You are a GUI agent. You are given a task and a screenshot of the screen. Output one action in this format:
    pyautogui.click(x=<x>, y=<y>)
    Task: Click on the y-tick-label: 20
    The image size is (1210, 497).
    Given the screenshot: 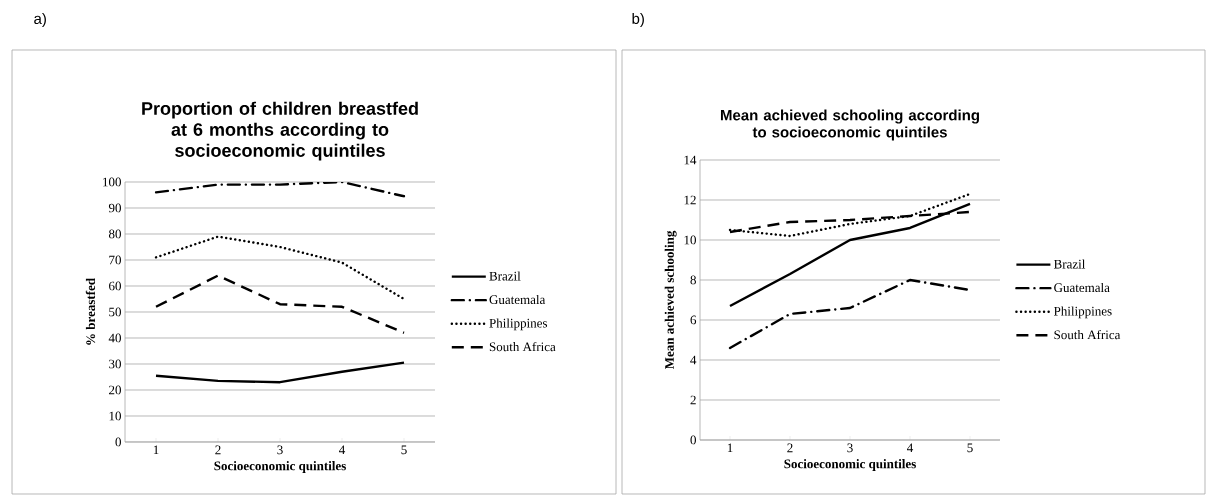 What is the action you would take?
    pyautogui.click(x=115, y=390)
    